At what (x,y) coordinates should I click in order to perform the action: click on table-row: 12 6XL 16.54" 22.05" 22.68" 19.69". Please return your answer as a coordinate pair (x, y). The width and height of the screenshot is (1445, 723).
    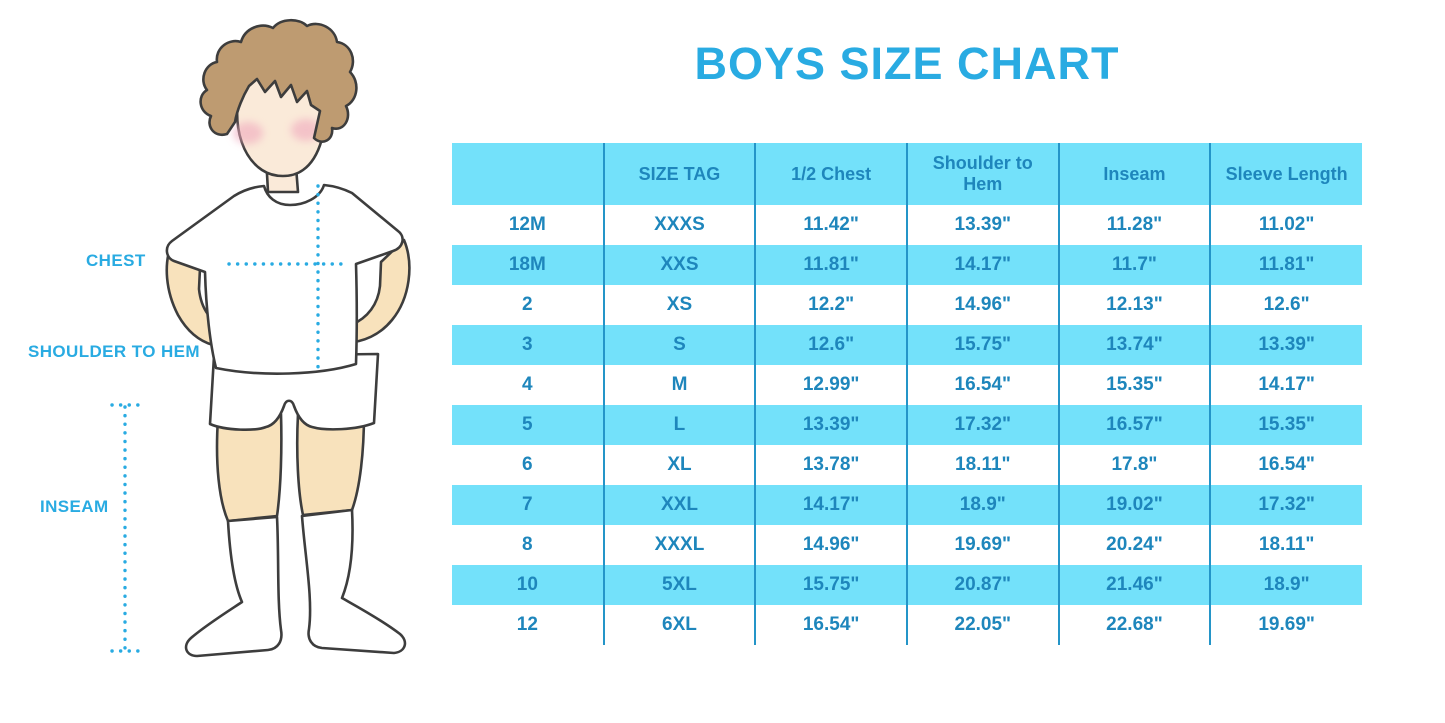
    Looking at the image, I should click on (907, 625).